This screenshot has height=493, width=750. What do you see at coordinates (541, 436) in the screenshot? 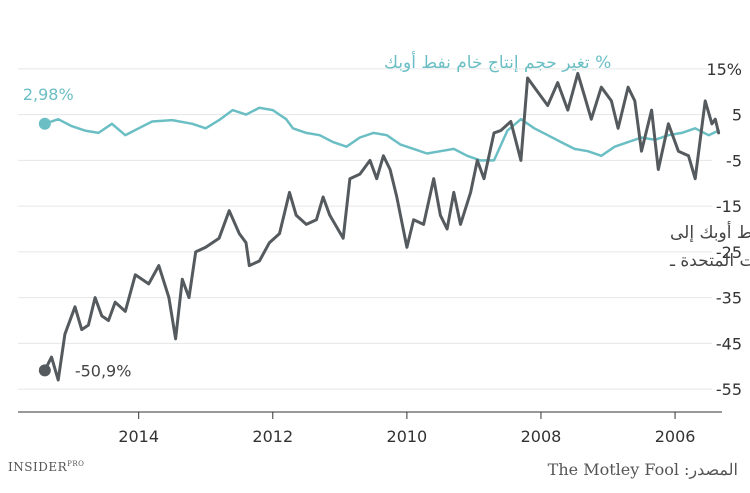
I see `x-tick-label: 2008` at bounding box center [541, 436].